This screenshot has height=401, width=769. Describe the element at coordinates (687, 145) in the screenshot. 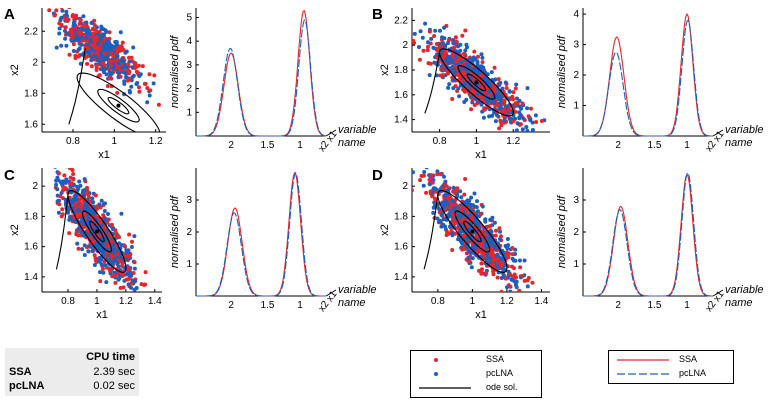

I see `x-tick-label: 1` at that location.